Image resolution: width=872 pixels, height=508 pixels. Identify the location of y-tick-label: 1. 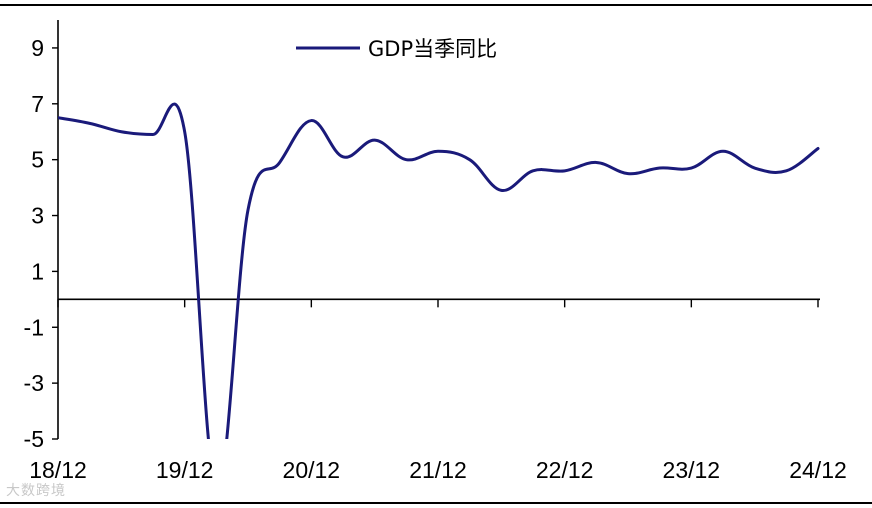
(37, 271).